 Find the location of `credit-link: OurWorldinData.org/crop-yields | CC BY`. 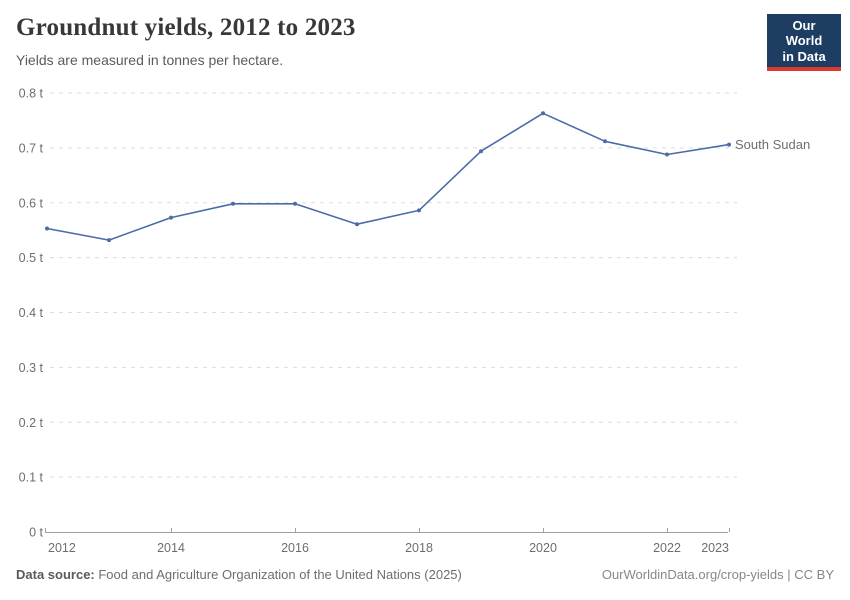

credit-link: OurWorldinData.org/crop-yields | CC BY is located at coordinates (717, 574).